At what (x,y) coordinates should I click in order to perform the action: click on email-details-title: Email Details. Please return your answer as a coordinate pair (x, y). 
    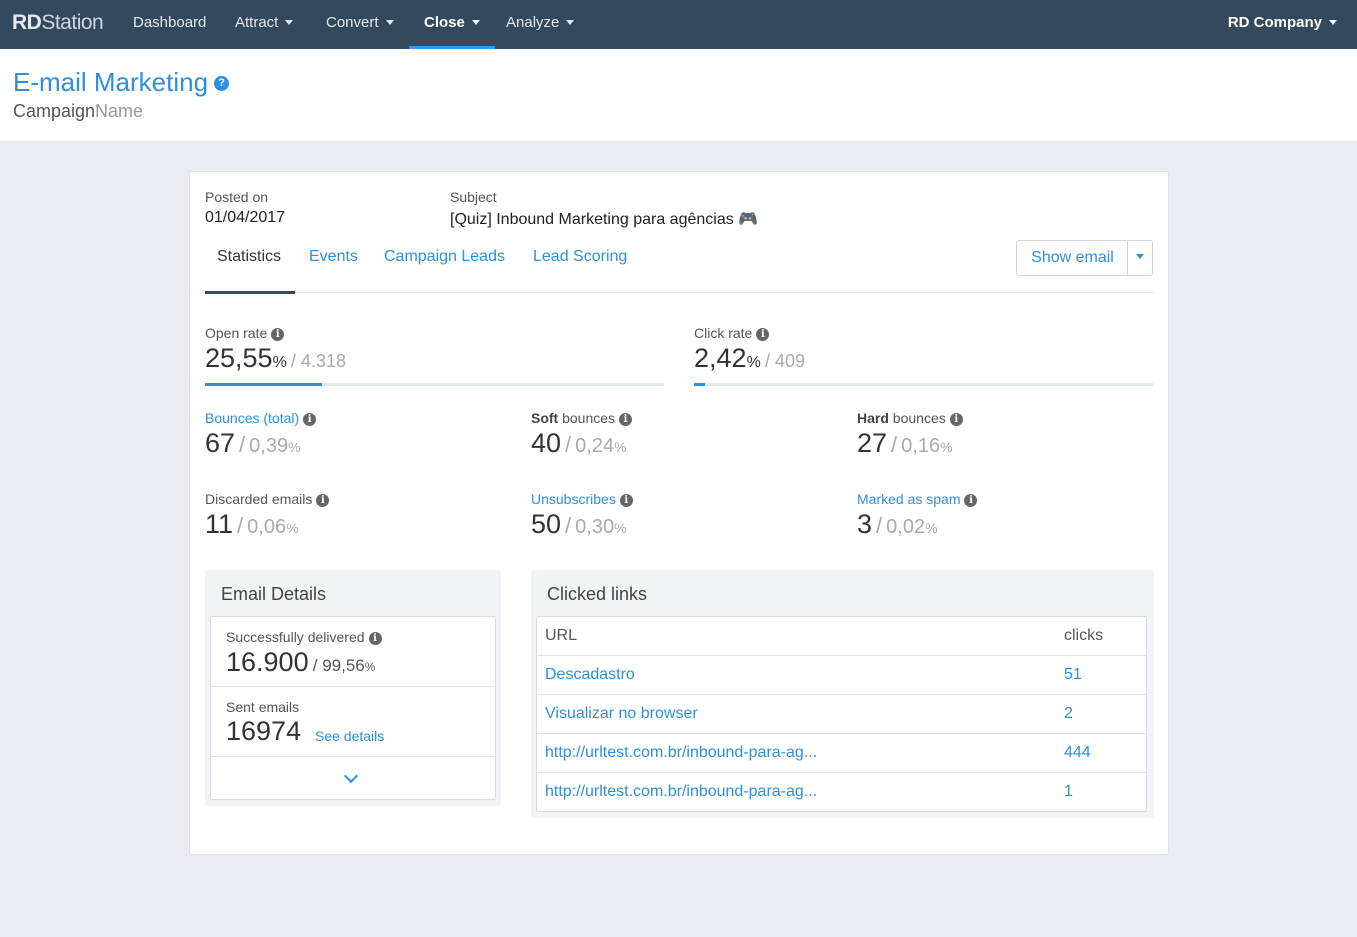
    Looking at the image, I should click on (274, 594).